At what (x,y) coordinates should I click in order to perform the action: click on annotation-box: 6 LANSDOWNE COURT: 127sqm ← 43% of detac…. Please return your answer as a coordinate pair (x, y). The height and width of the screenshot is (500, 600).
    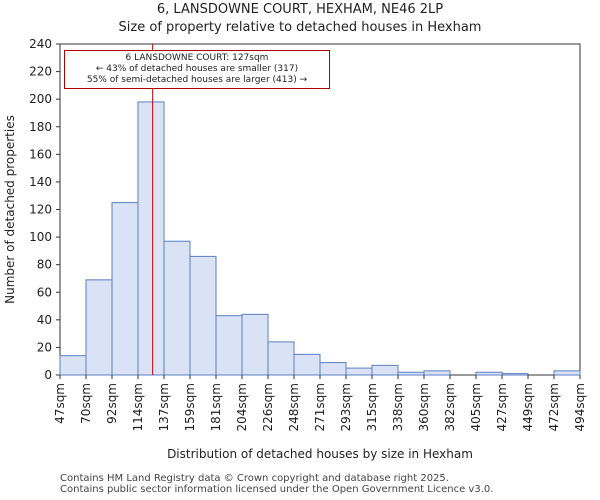
    Looking at the image, I should click on (197, 69).